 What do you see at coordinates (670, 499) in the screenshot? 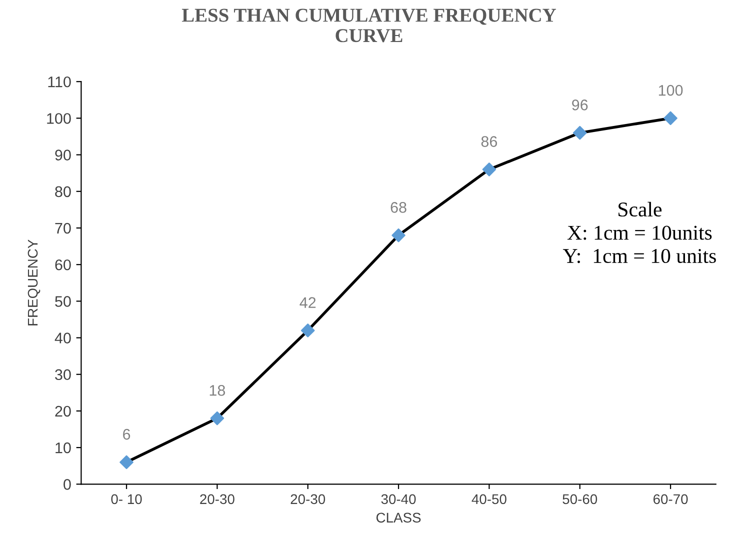
I see `x-tick-label: 60-70` at bounding box center [670, 499].